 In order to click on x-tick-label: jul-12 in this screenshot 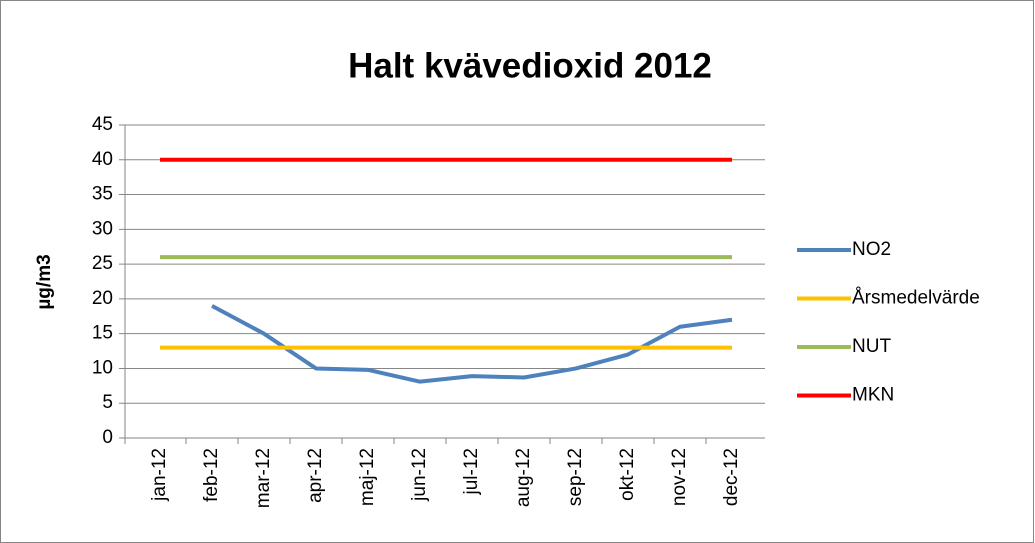, I will do `click(471, 471)`.